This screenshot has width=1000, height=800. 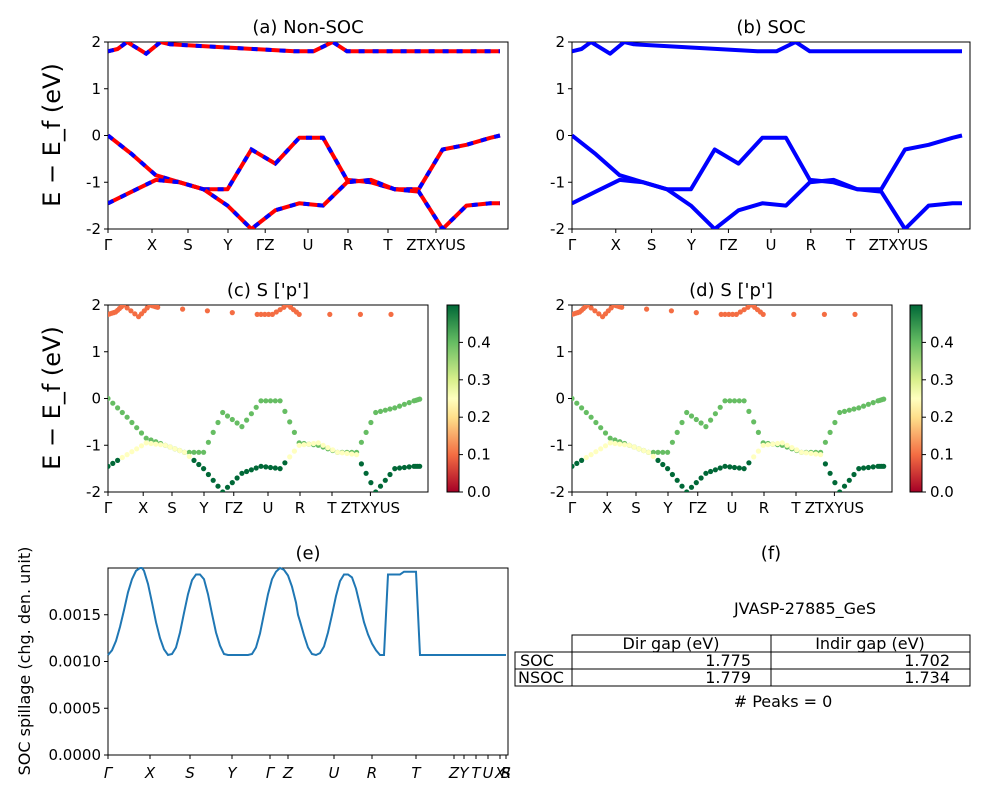 What do you see at coordinates (453, 398) in the screenshot?
I see `colorbar-c` at bounding box center [453, 398].